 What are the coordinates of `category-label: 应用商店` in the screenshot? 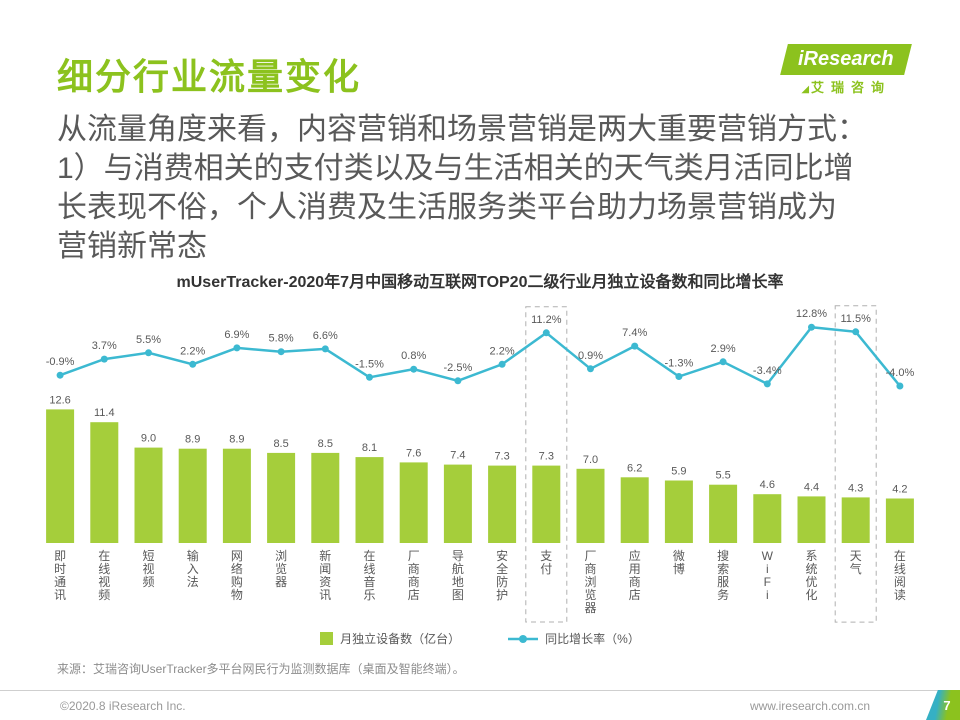 It's located at (635, 575).